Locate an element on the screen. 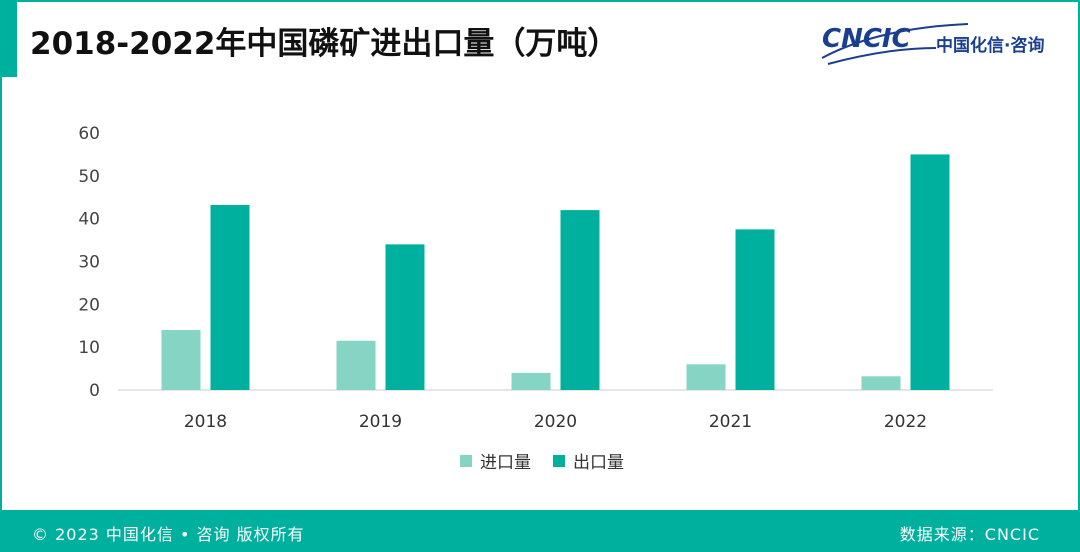  y-tick-label: 50 is located at coordinates (89, 177).